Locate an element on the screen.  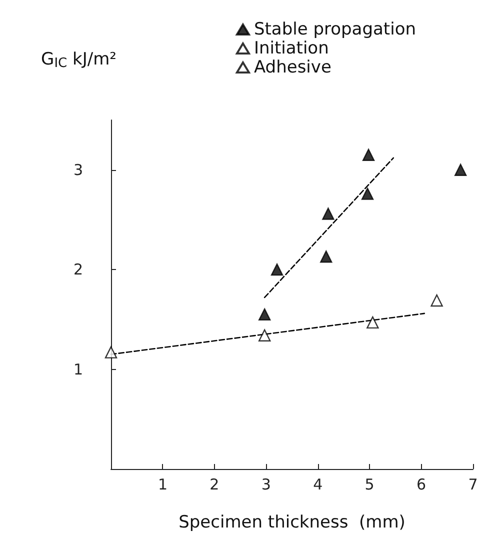
legend-label: Stable propagation is located at coordinates (335, 30).